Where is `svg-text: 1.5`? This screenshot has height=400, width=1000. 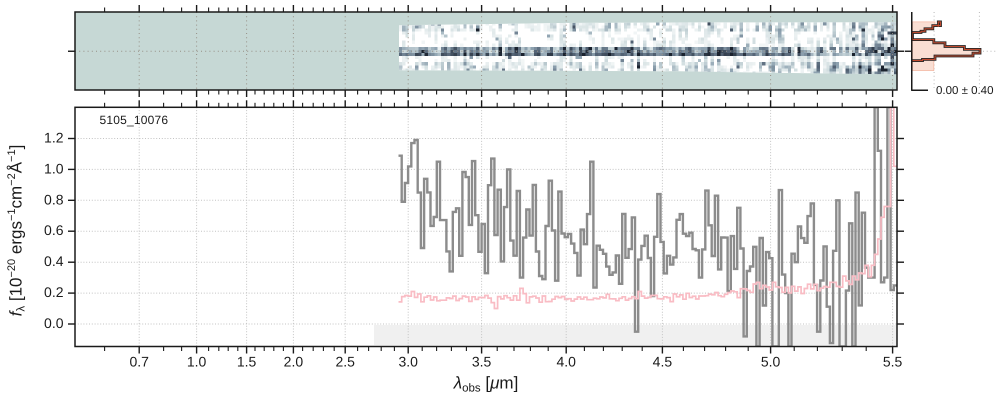
svg-text: 1.5 is located at coordinates (247, 362).